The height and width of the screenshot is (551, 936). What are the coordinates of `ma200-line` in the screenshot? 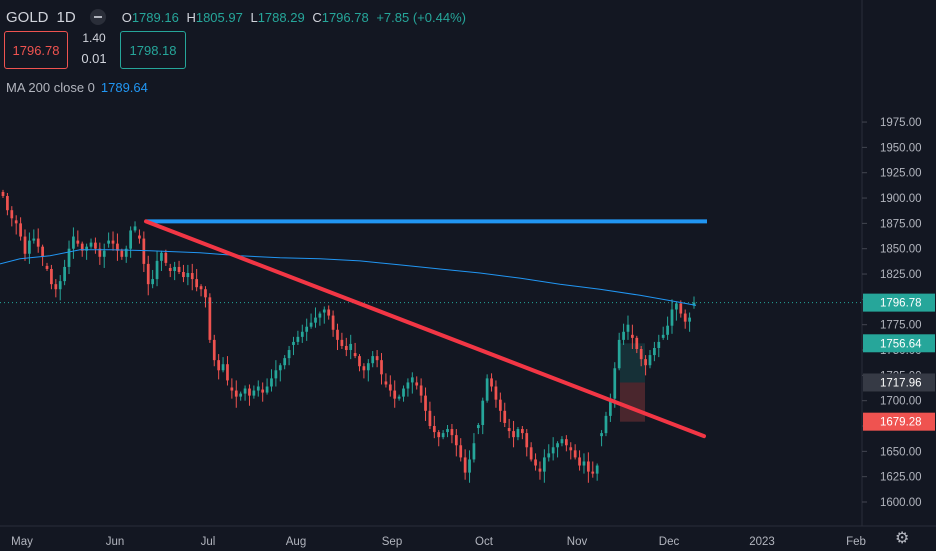 It's located at (348, 277).